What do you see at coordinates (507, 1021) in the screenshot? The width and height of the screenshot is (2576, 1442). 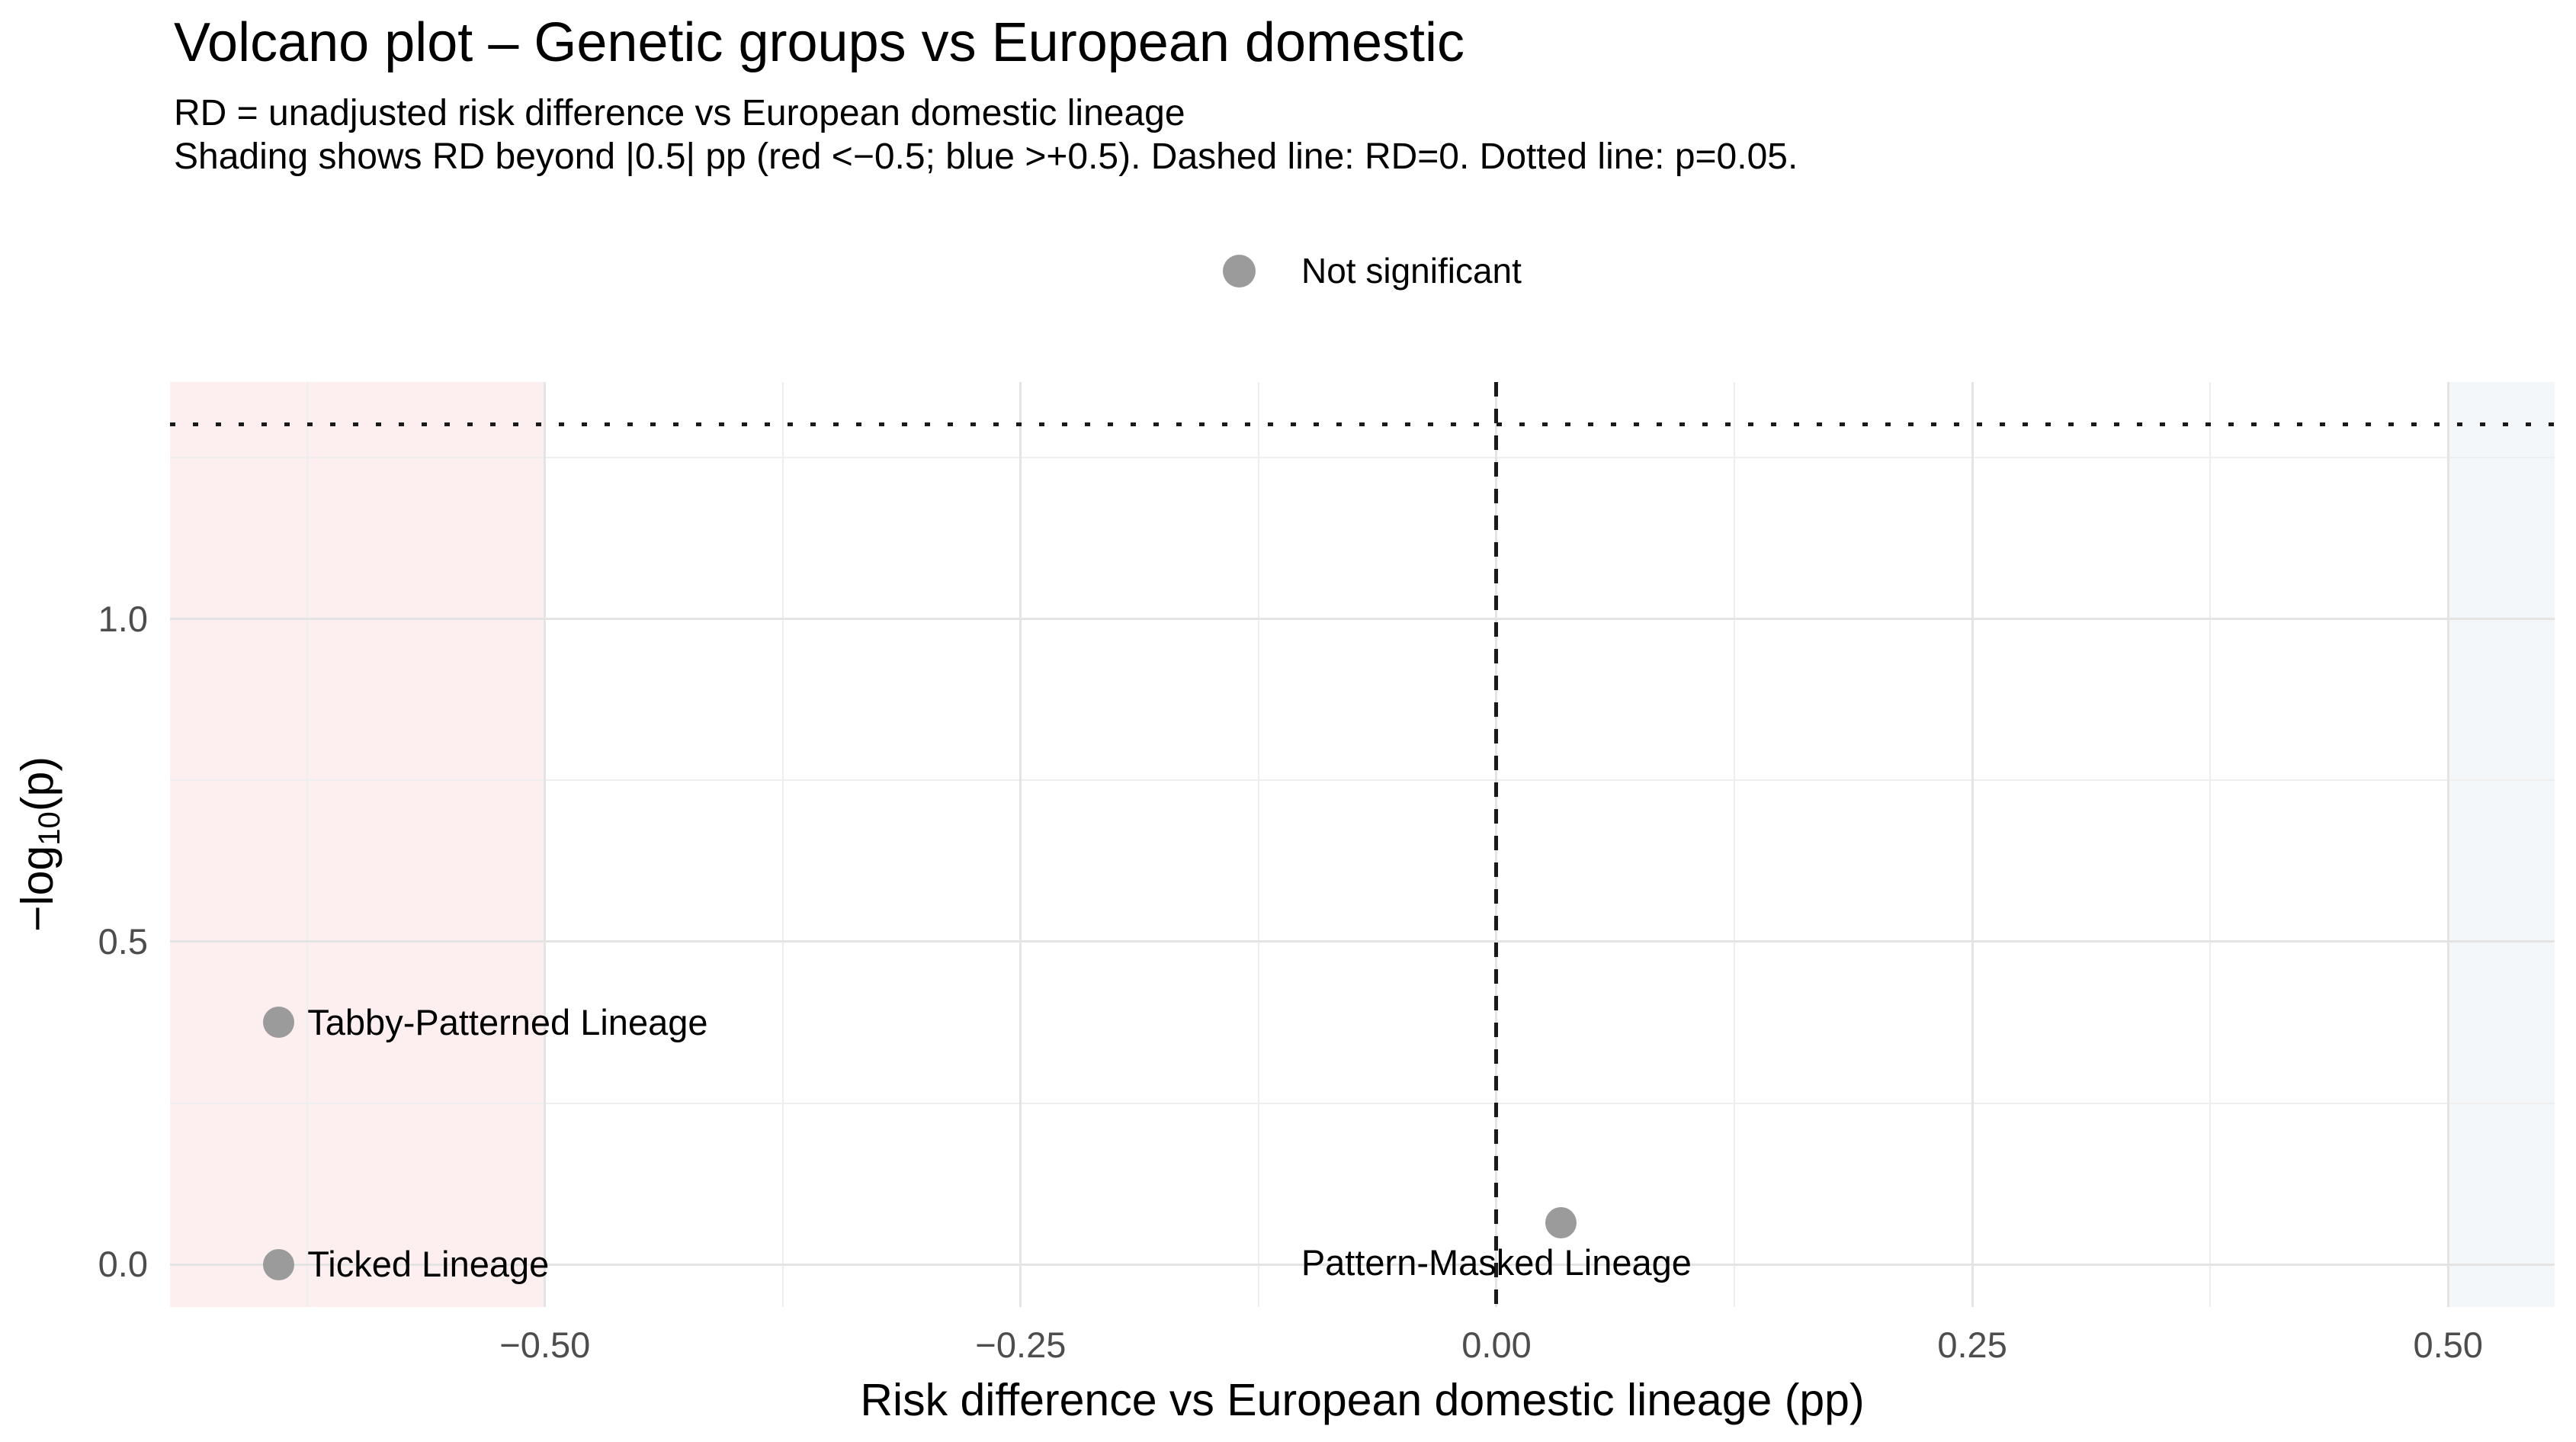 I see `data-point-label: Tabby-Patterned Lineage` at bounding box center [507, 1021].